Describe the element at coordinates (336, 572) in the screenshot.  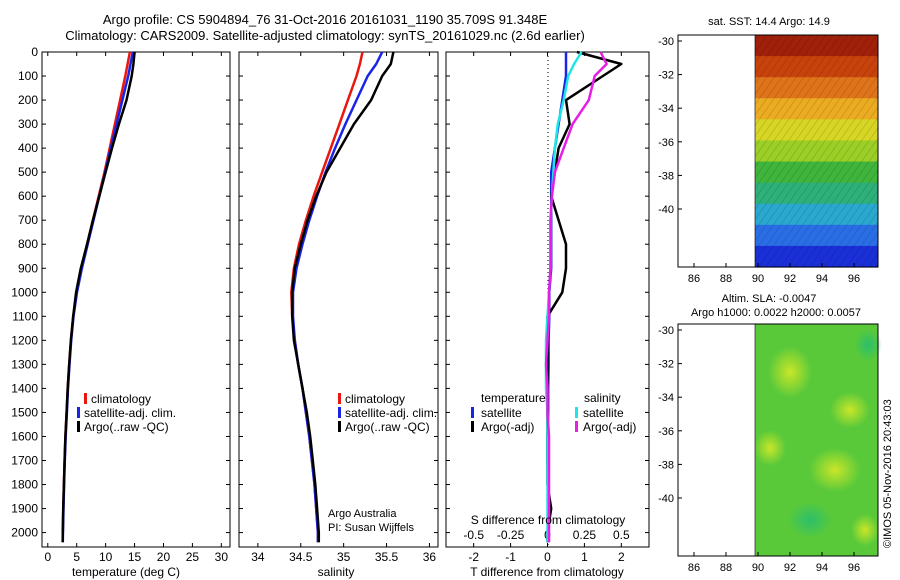
I see `salinity-xlabel: salinity` at that location.